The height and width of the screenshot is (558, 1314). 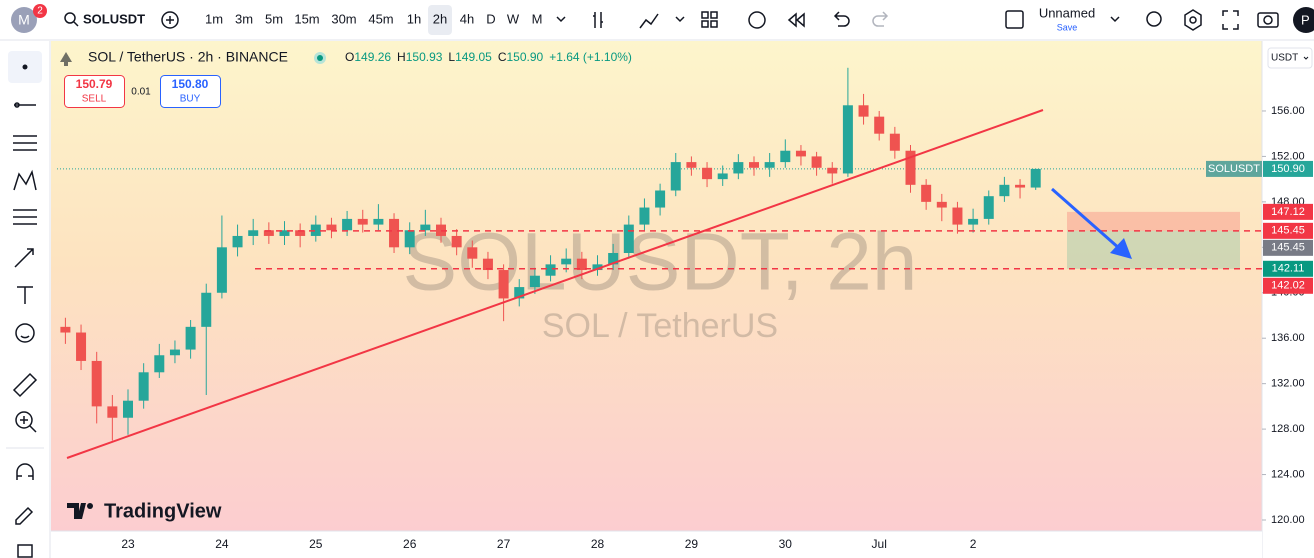 I want to click on currency-button, so click(x=1290, y=58).